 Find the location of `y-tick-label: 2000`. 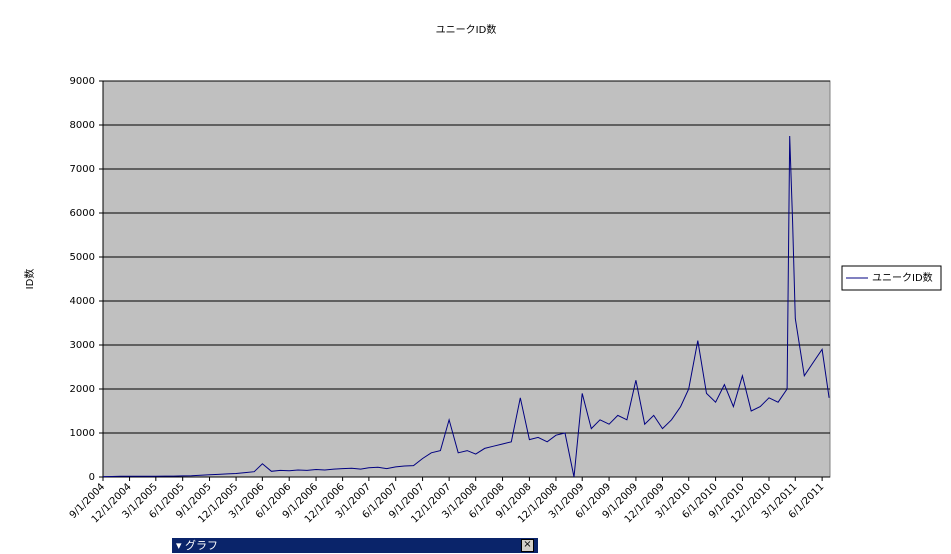

y-tick-label: 2000 is located at coordinates (82, 389).